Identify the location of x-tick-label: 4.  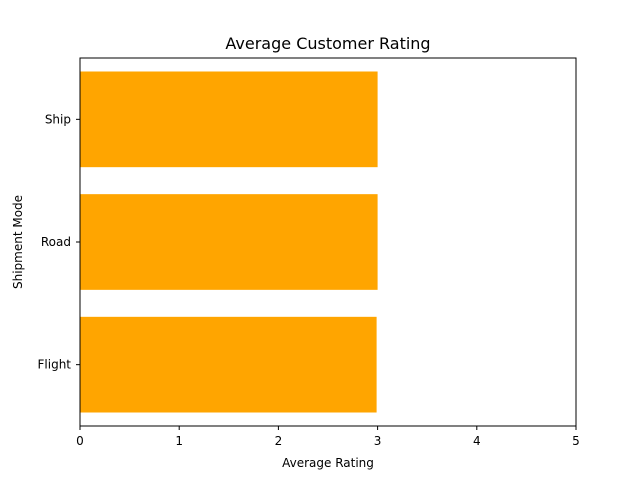
(477, 441).